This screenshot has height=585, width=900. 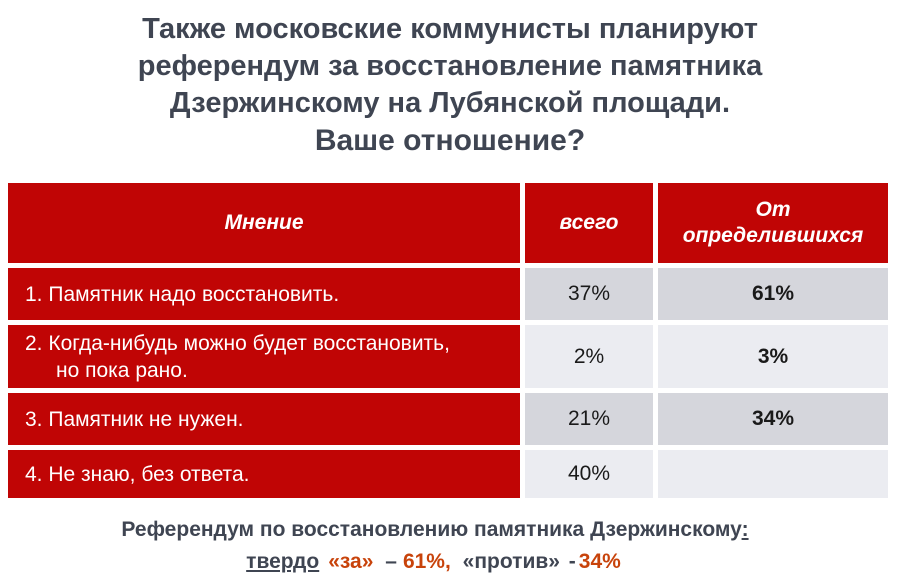 I want to click on footer-dash-2: -, so click(x=572, y=561).